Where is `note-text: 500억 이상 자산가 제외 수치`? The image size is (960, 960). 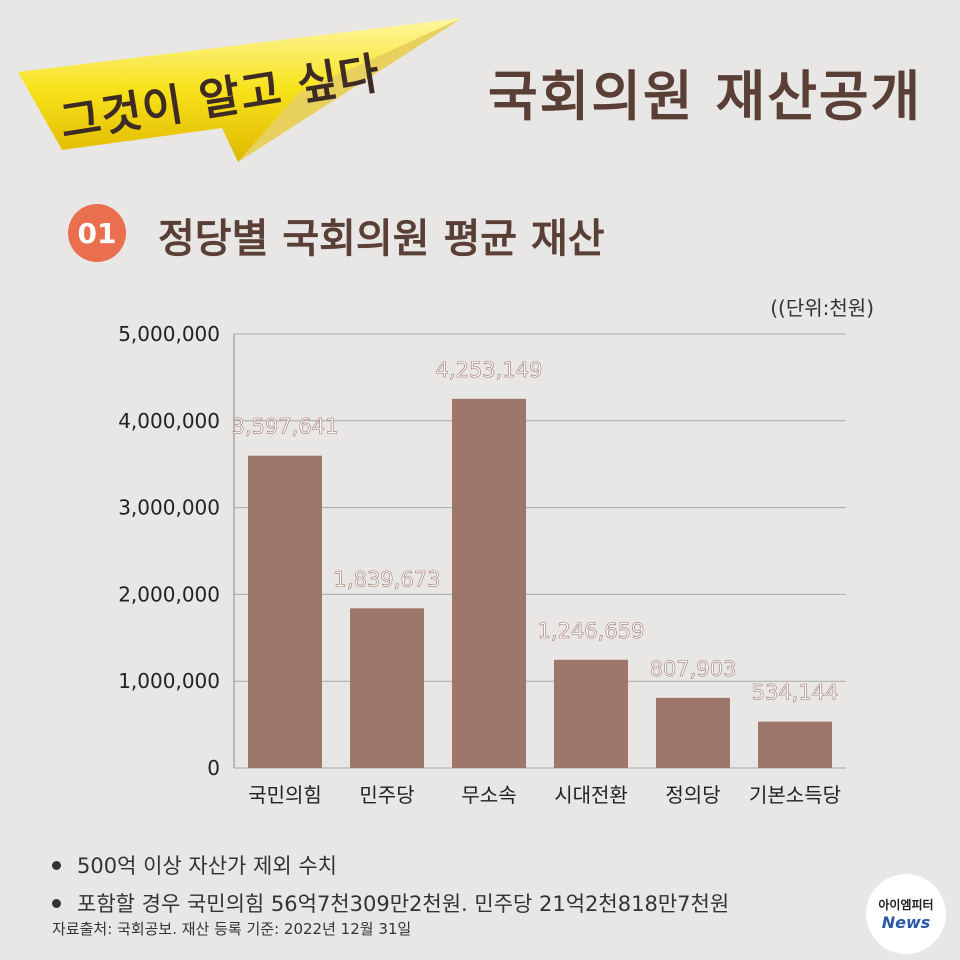 note-text: 500억 이상 자산가 제외 수치 is located at coordinates (207, 866).